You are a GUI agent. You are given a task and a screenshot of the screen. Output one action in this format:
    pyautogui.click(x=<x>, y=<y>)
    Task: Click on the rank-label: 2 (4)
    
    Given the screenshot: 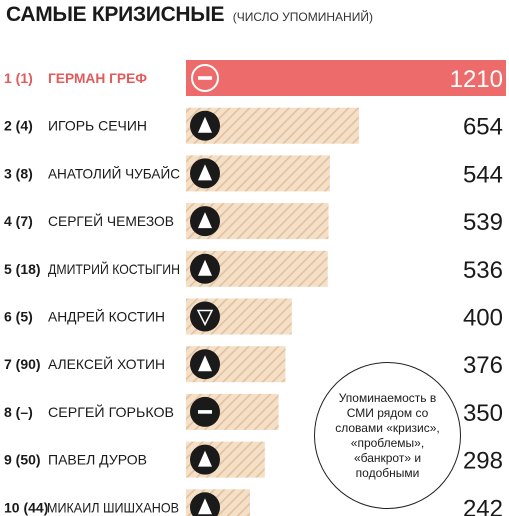 What is the action you would take?
    pyautogui.click(x=18, y=126)
    